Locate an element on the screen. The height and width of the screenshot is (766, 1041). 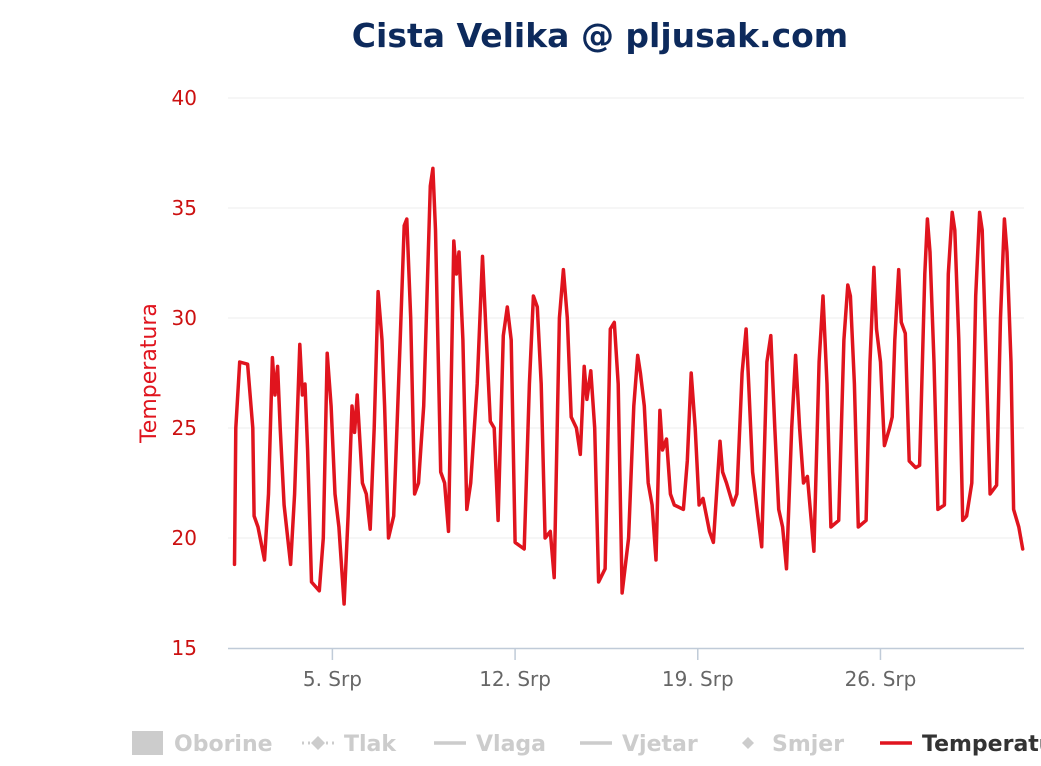
legend-label: Vjetar is located at coordinates (660, 744).